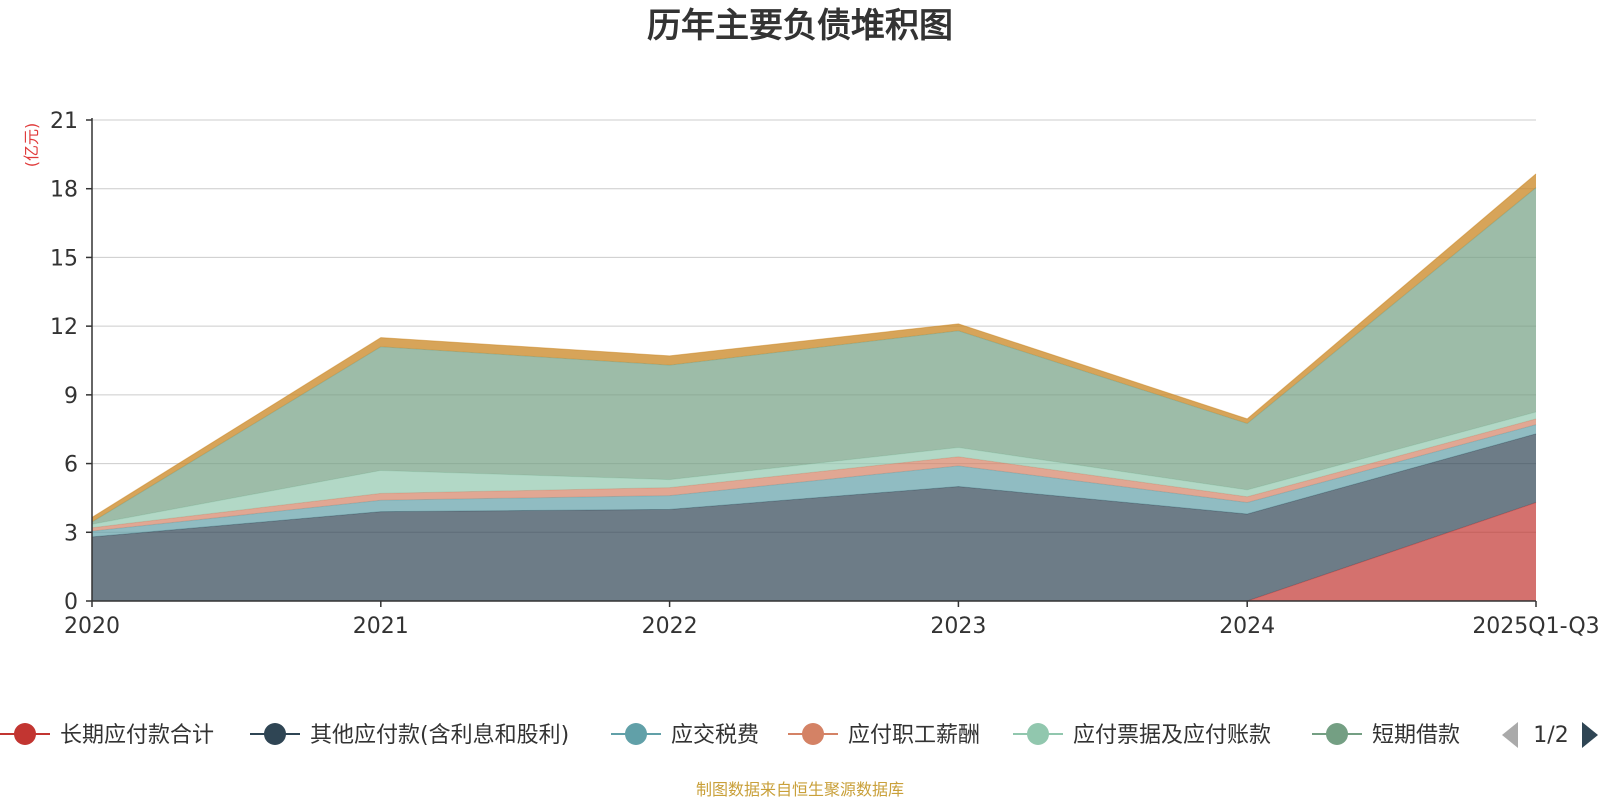 This screenshot has height=800, width=1600. I want to click on legend-page-indicator: 1/2, so click(1550, 735).